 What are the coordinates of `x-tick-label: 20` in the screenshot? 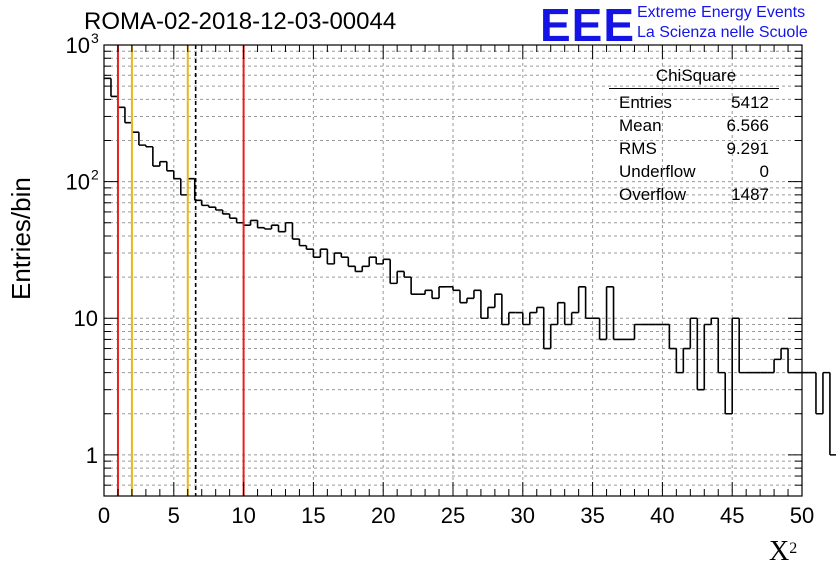 It's located at (383, 515).